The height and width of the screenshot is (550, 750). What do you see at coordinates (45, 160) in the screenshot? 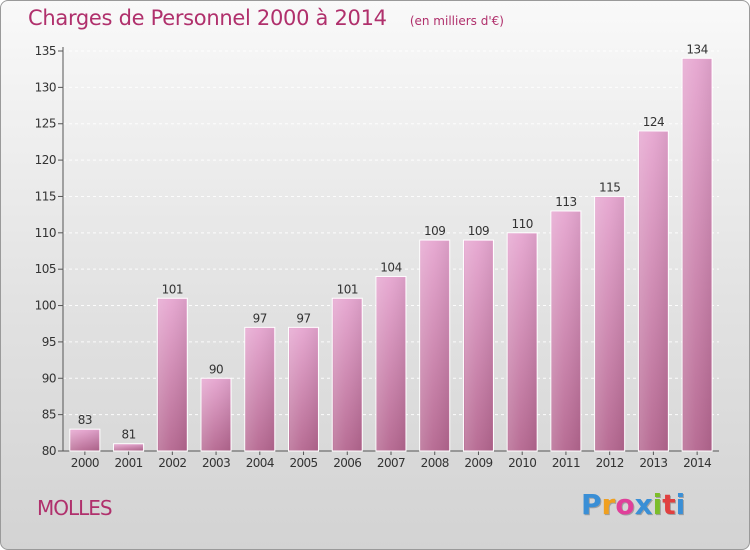
I see `y-tick-label: 120` at bounding box center [45, 160].